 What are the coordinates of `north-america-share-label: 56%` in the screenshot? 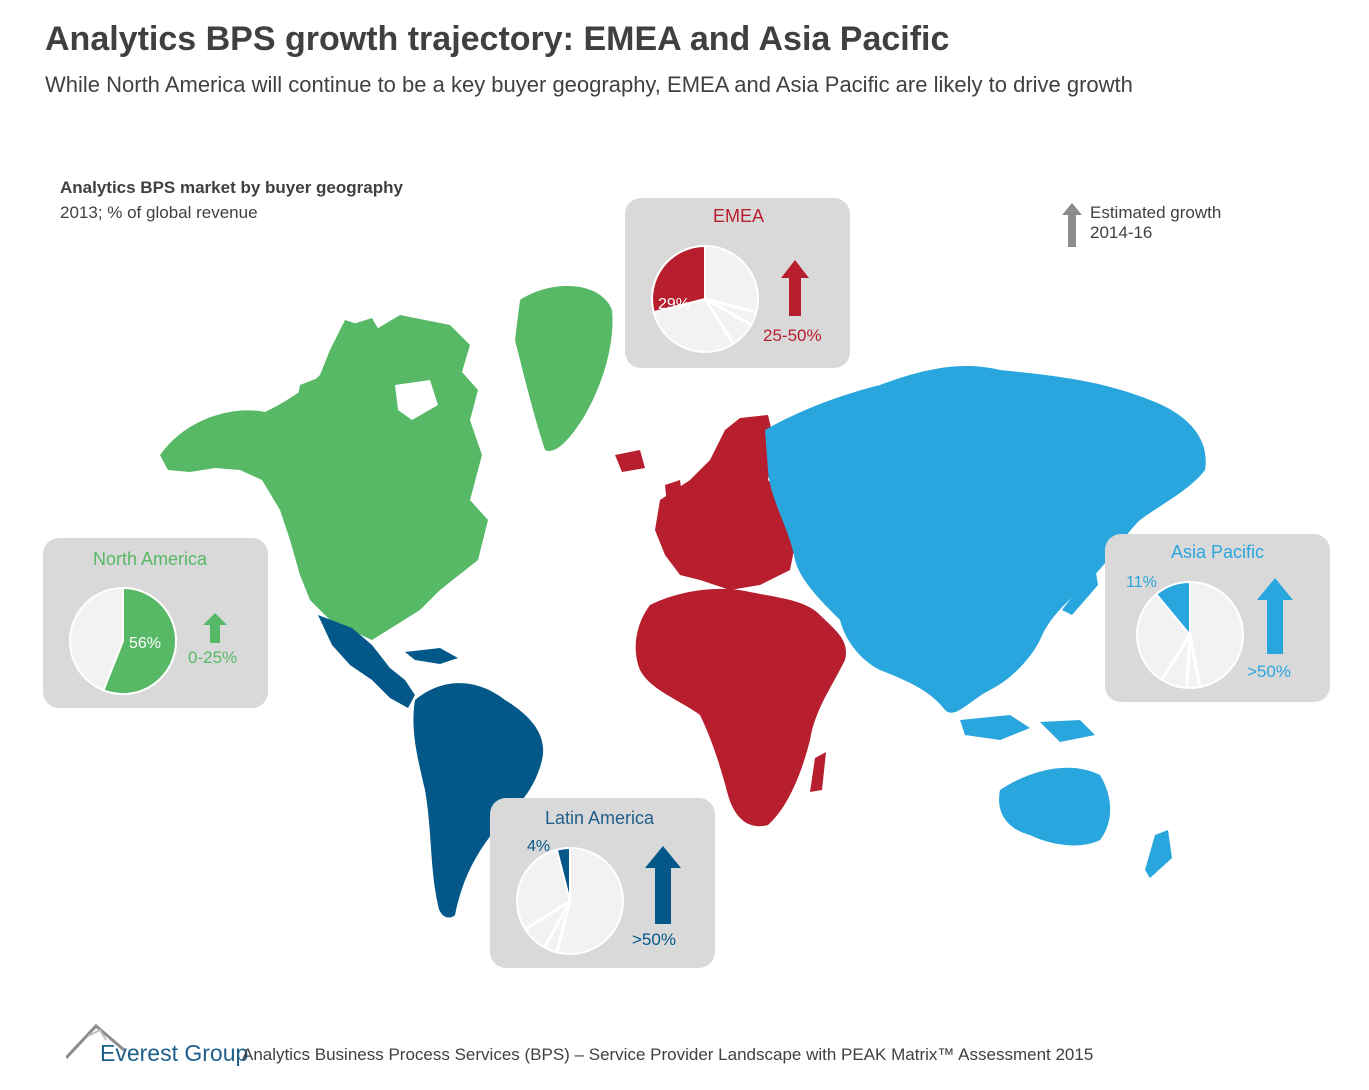 It's located at (145, 643).